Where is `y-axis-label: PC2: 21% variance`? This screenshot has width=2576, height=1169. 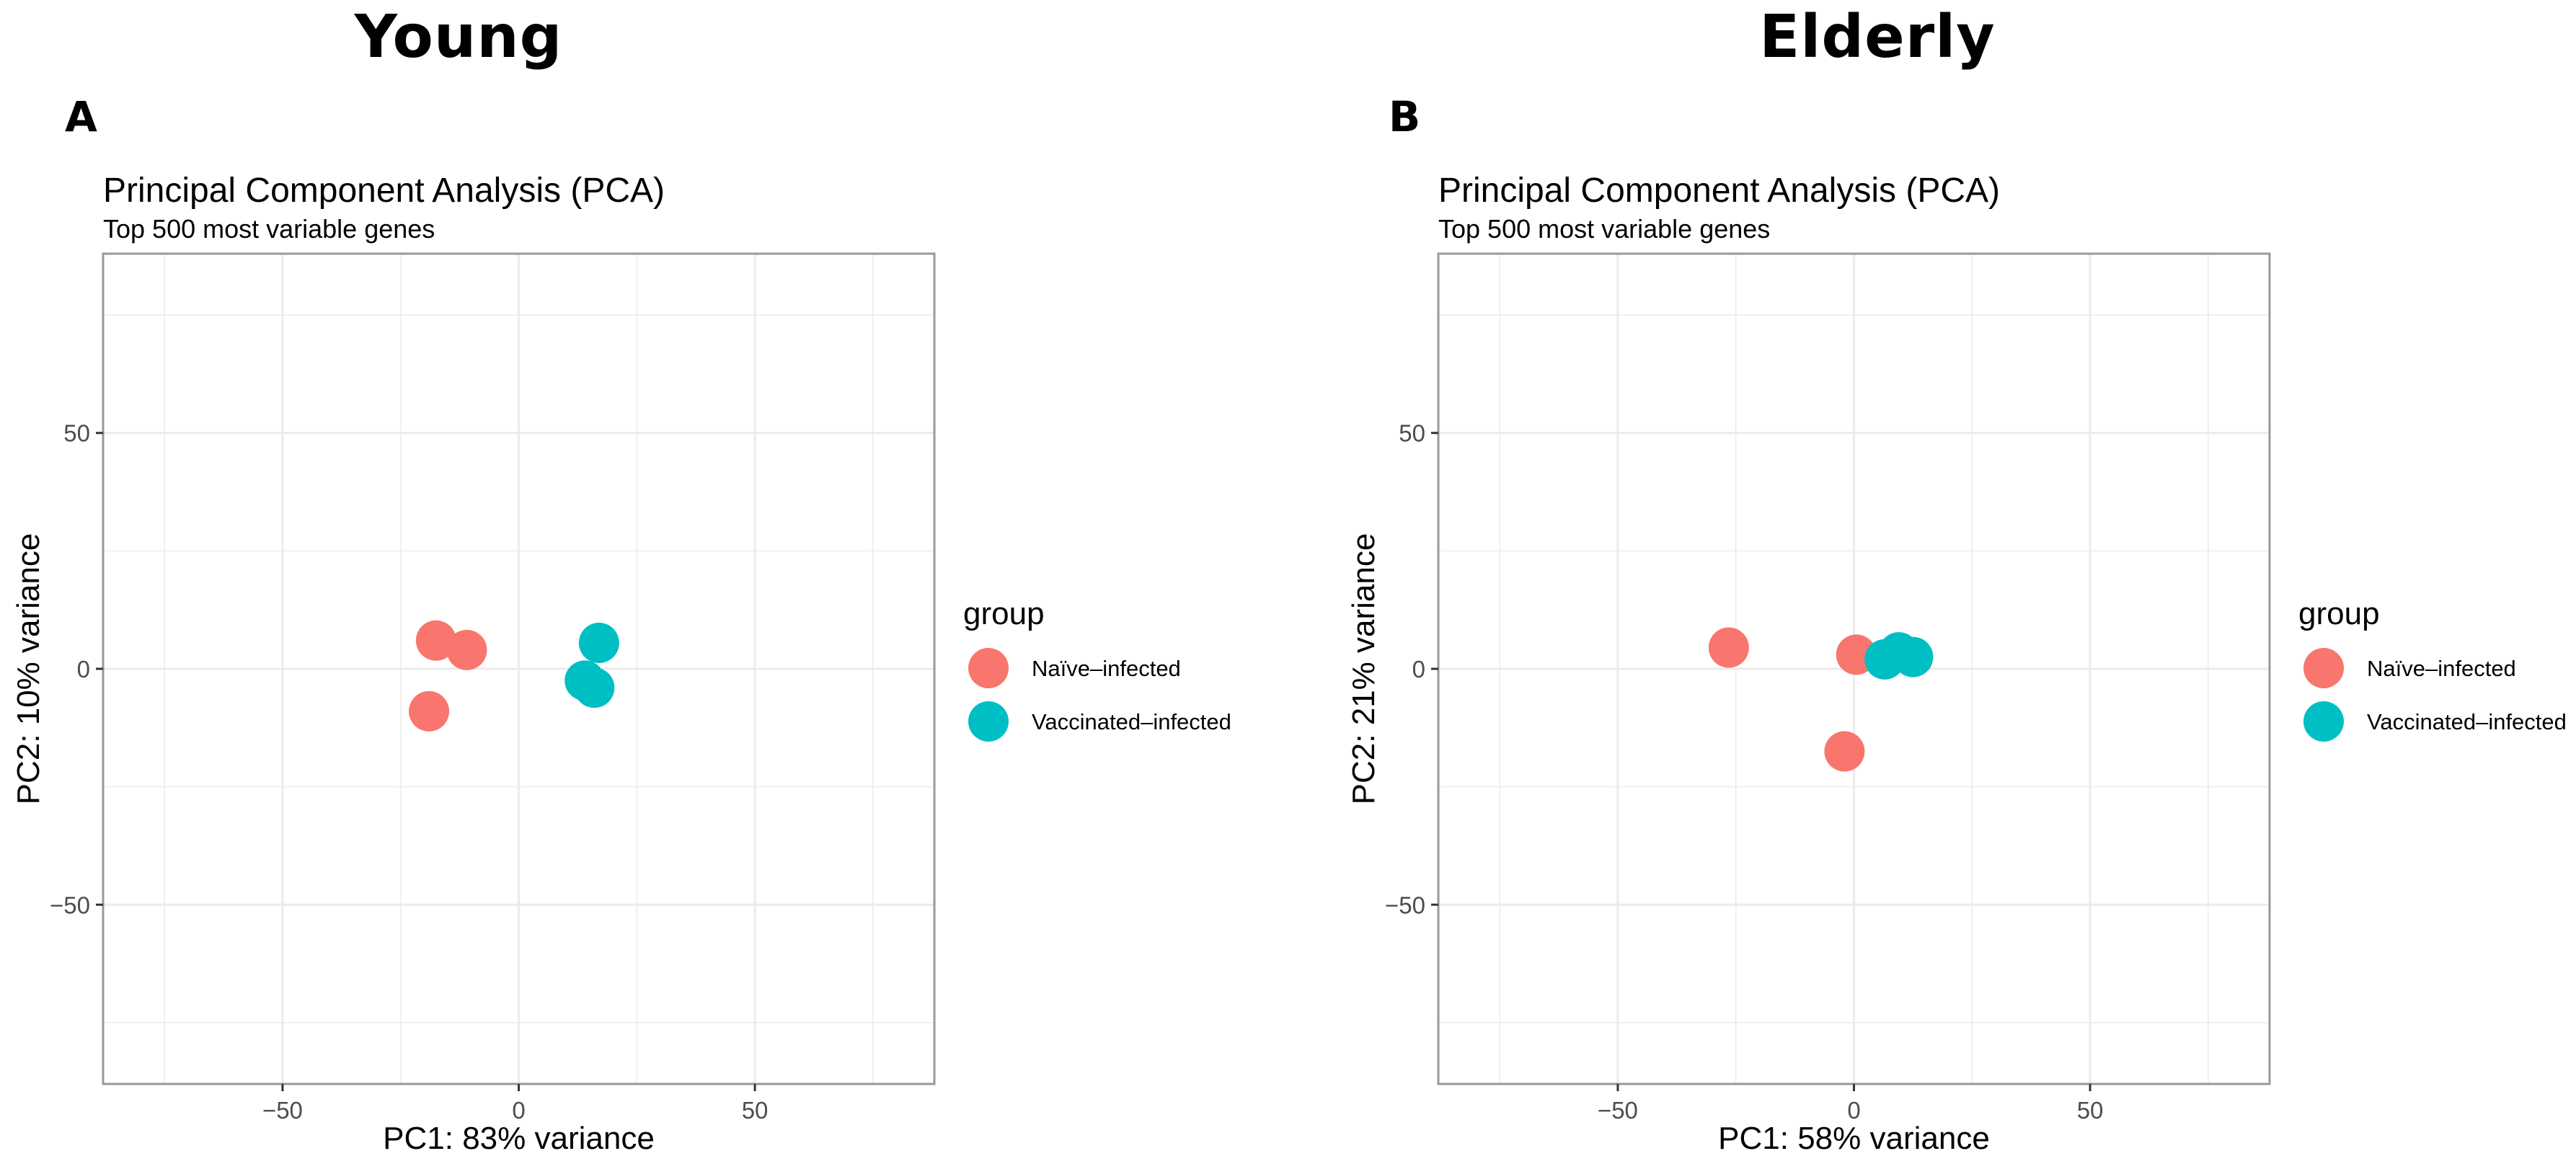
y-axis-label: PC2: 21% variance is located at coordinates (1363, 669).